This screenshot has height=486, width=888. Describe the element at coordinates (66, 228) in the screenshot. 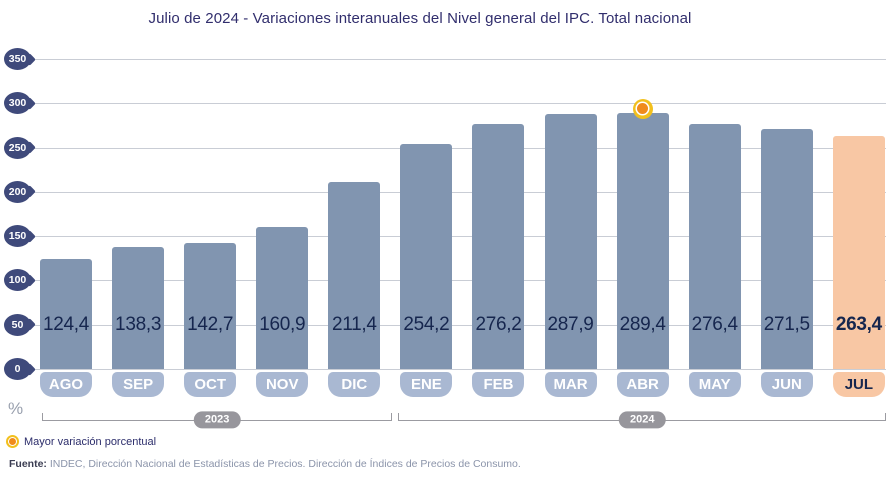

I see `bar-column: 124,4 AGO` at that location.